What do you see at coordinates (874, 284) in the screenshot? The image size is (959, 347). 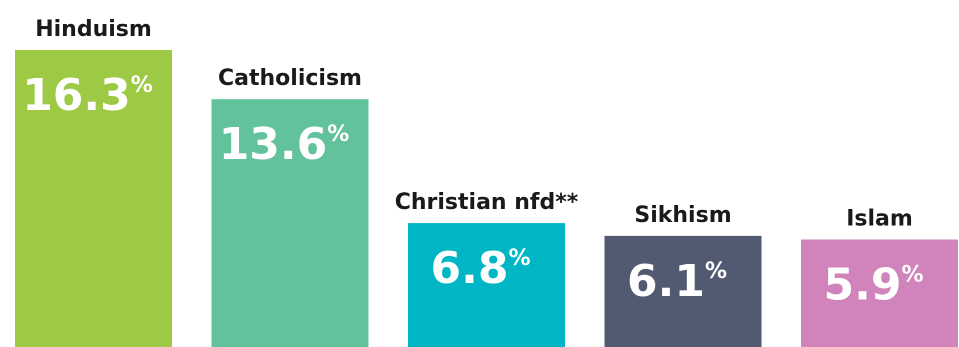 I see `value-label-5: 5.9%` at bounding box center [874, 284].